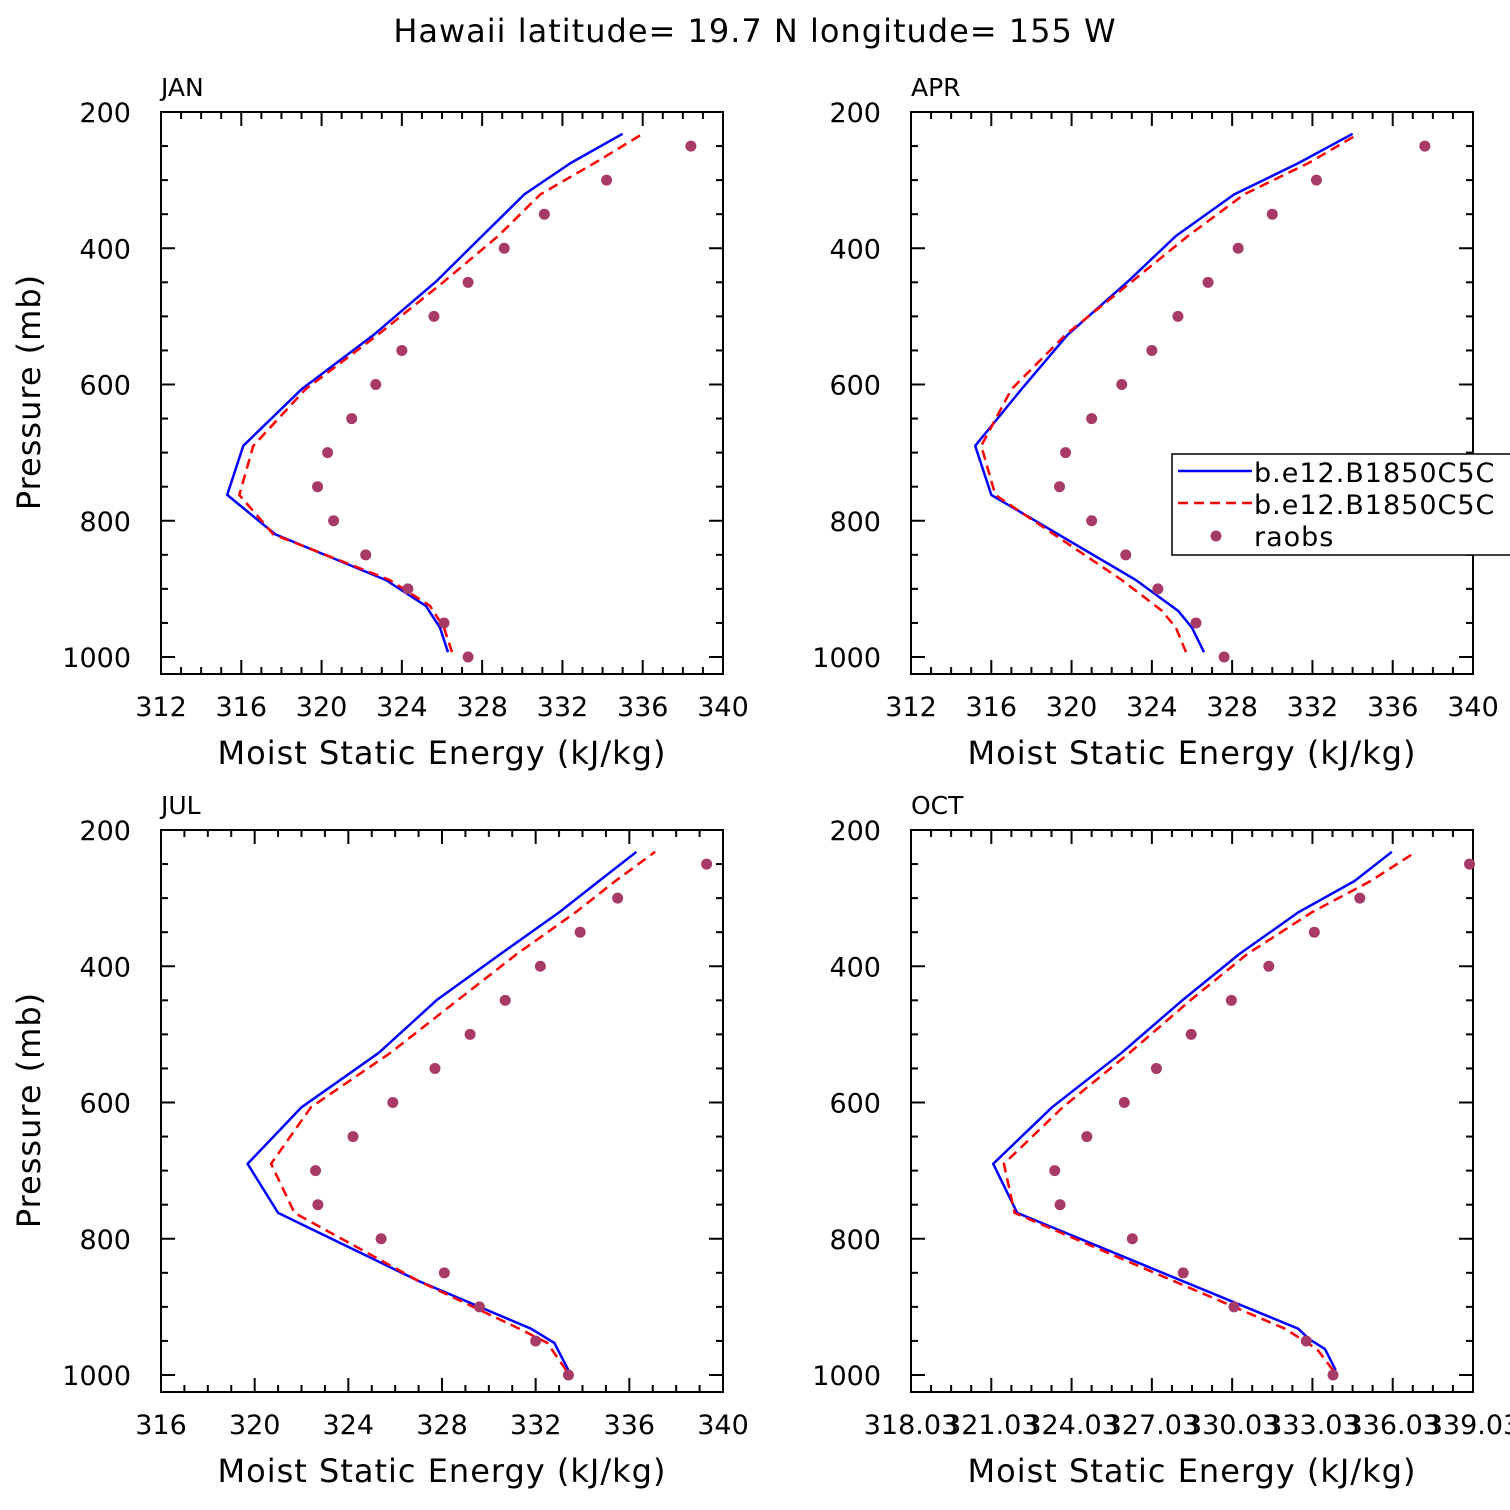 The width and height of the screenshot is (1510, 1510). What do you see at coordinates (755, 31) in the screenshot?
I see `figure-title: Hawaii latitude= 19.7 N longitude= 155 W` at bounding box center [755, 31].